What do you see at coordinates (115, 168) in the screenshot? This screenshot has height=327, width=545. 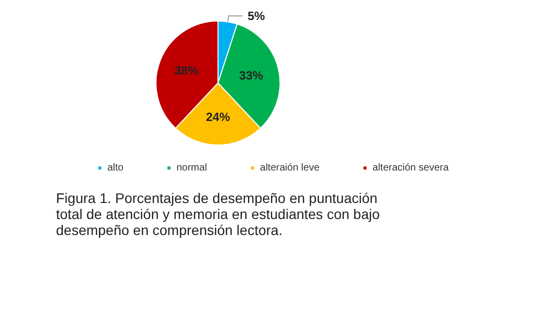 I see `legend-label: alto` at bounding box center [115, 168].